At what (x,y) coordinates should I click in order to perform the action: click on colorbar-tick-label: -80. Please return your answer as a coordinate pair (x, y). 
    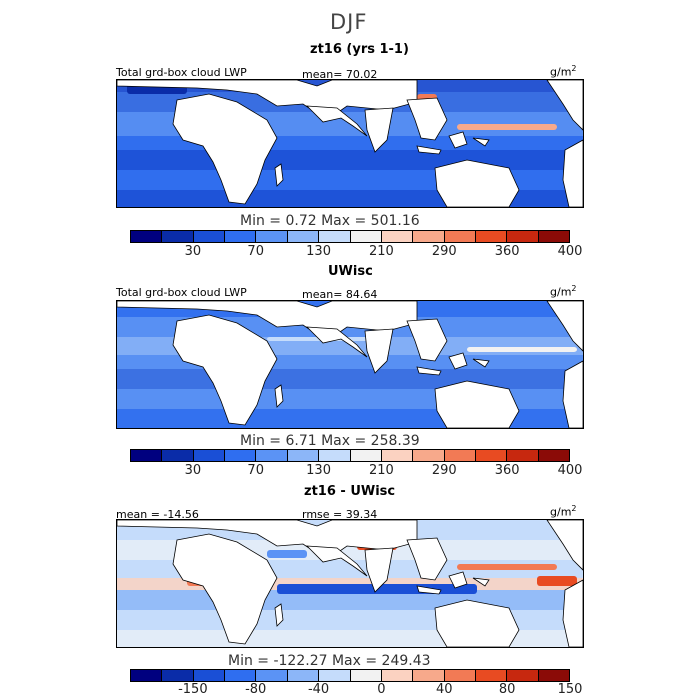
    Looking at the image, I should click on (256, 689).